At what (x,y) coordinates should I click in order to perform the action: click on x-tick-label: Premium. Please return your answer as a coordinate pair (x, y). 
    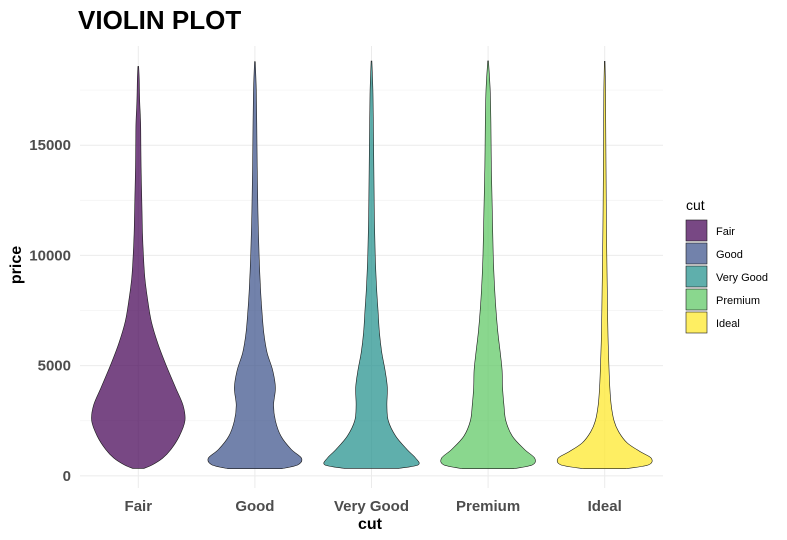
    Looking at the image, I should click on (488, 506).